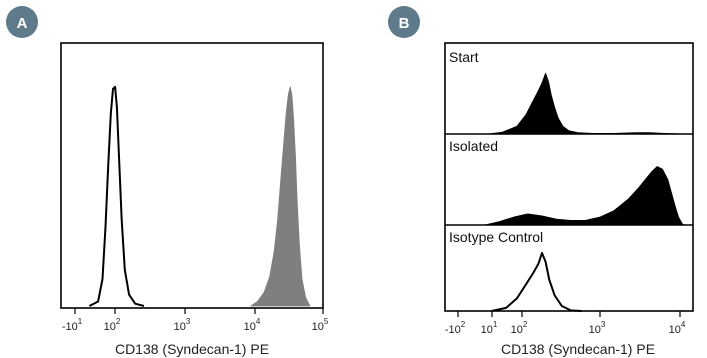 This screenshot has width=707, height=358. I want to click on panel-b-histogram-isotype-control, so click(536, 282).